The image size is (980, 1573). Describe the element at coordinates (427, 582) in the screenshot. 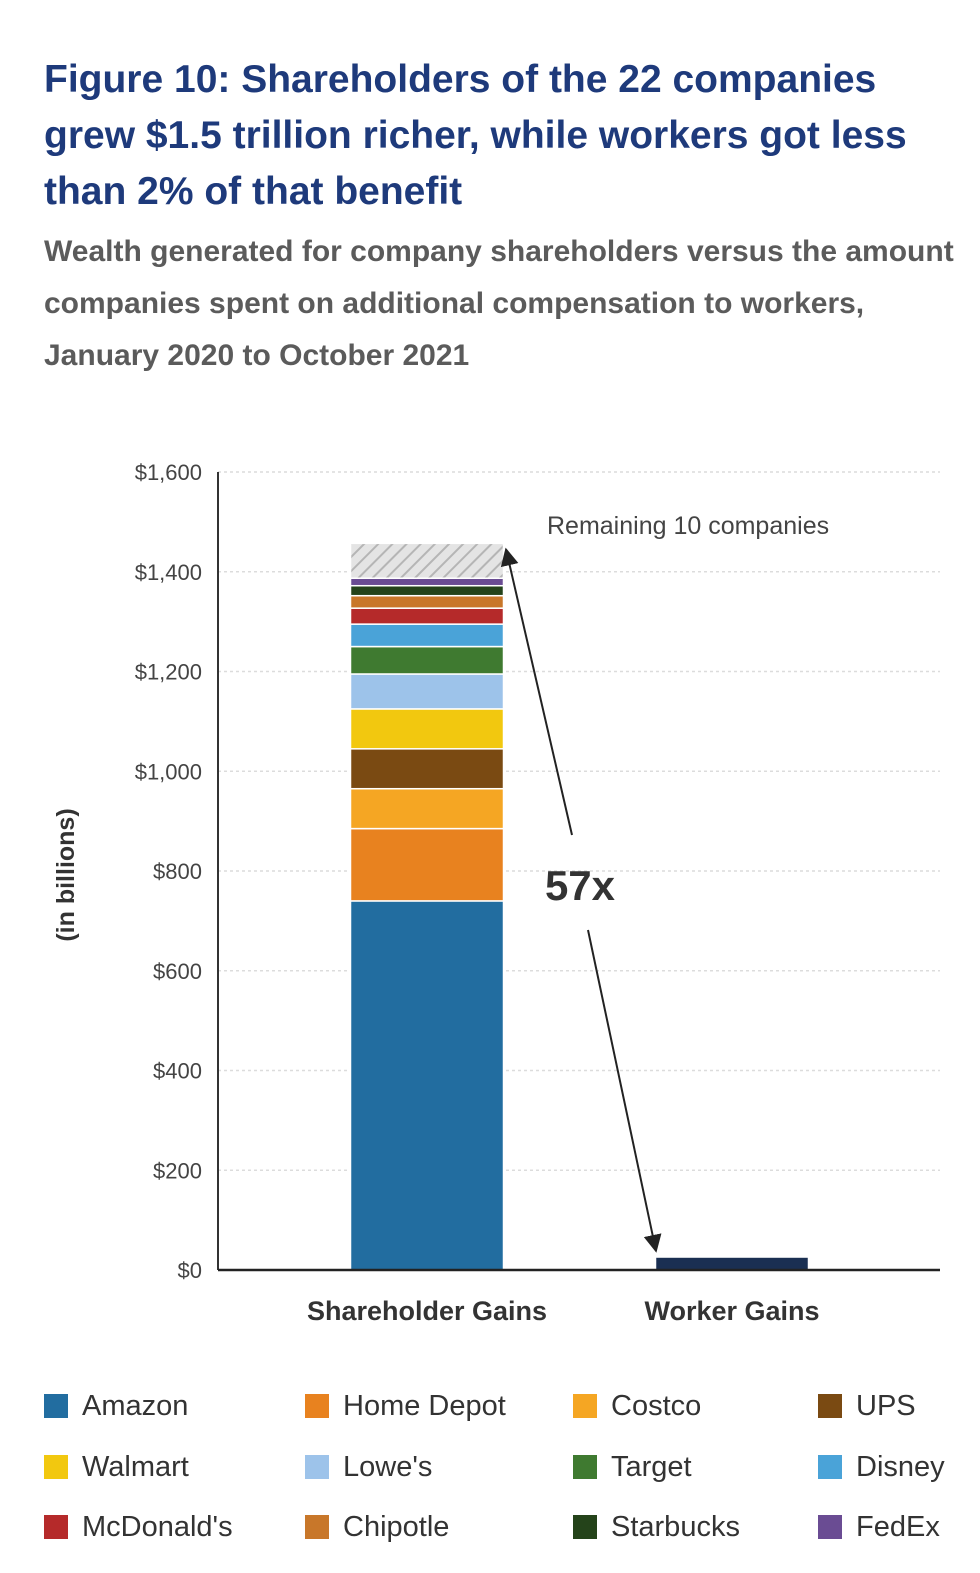

I see `bar-segment-fedex` at that location.